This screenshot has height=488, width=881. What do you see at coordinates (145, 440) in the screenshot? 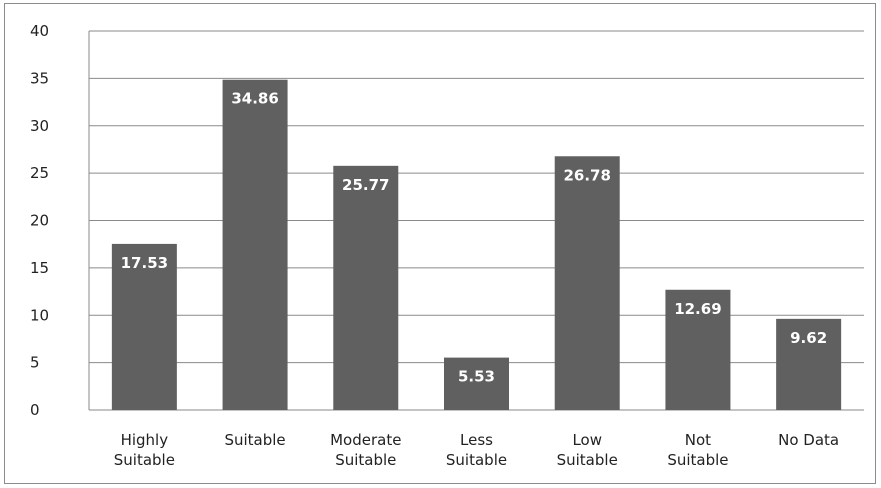
I see `x-category-label: Highly` at bounding box center [145, 440].